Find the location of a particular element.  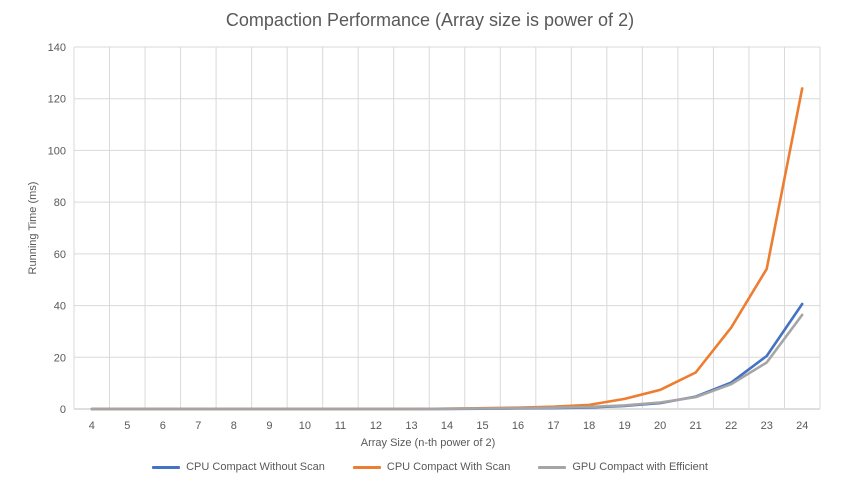

legend-item: GPU Compact with Efficient is located at coordinates (623, 467).